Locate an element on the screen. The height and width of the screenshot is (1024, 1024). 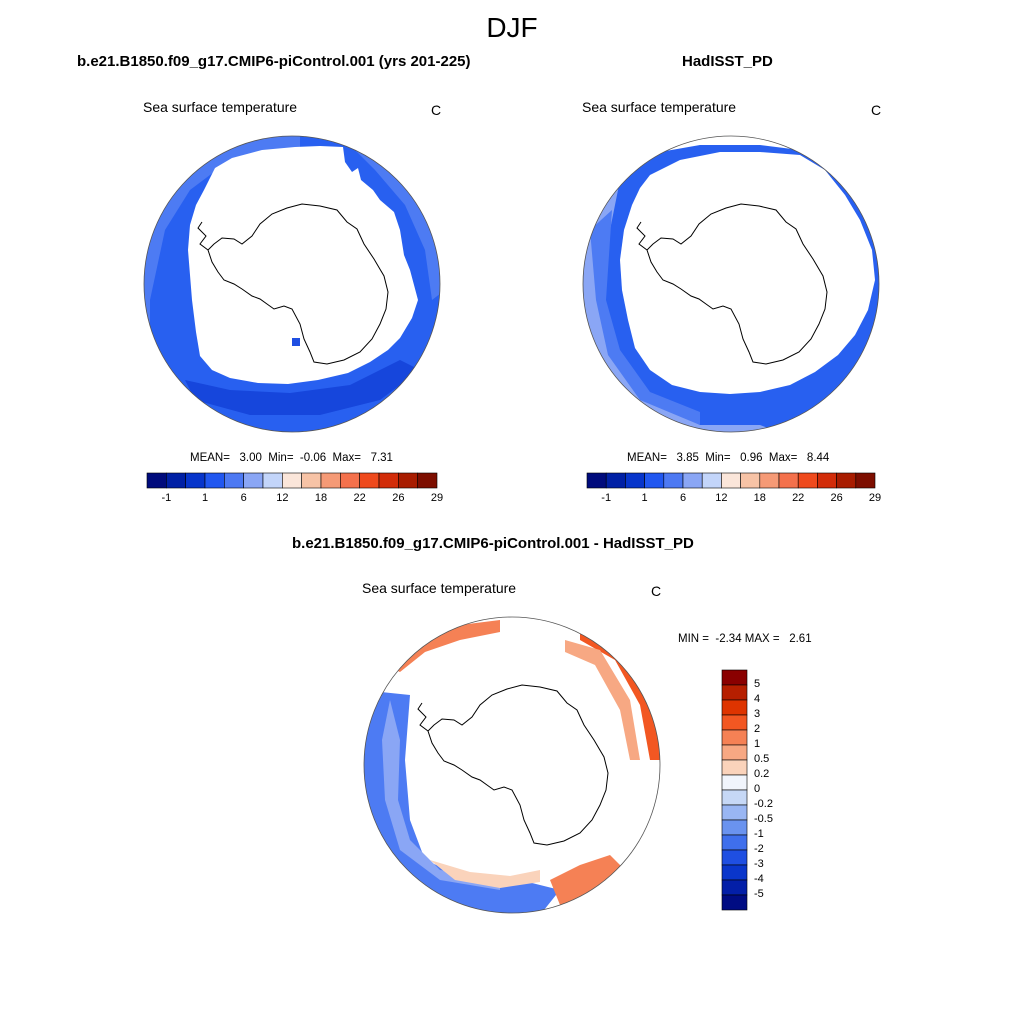
panel3-colorbar-tick-label: 4 is located at coordinates (757, 699).